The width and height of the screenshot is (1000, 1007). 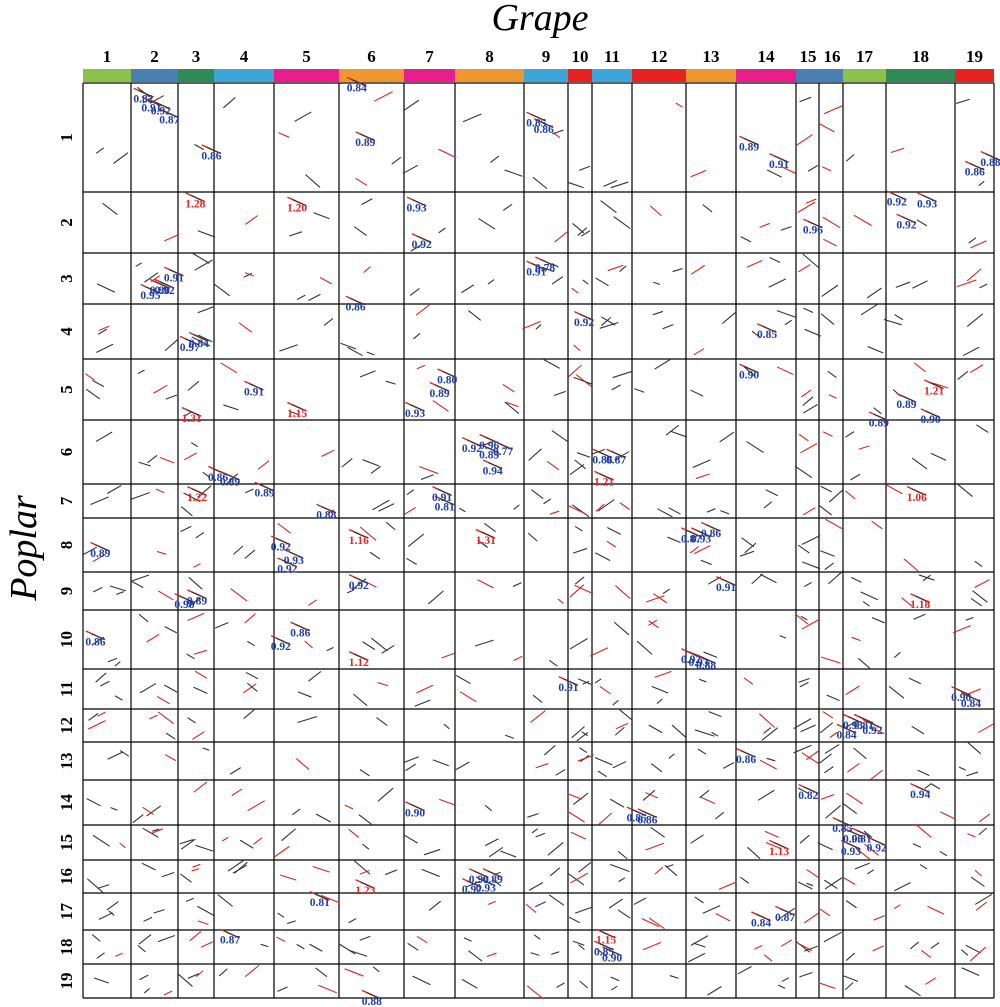 What do you see at coordinates (359, 663) in the screenshot?
I see `ks-label-76: 1.12` at bounding box center [359, 663].